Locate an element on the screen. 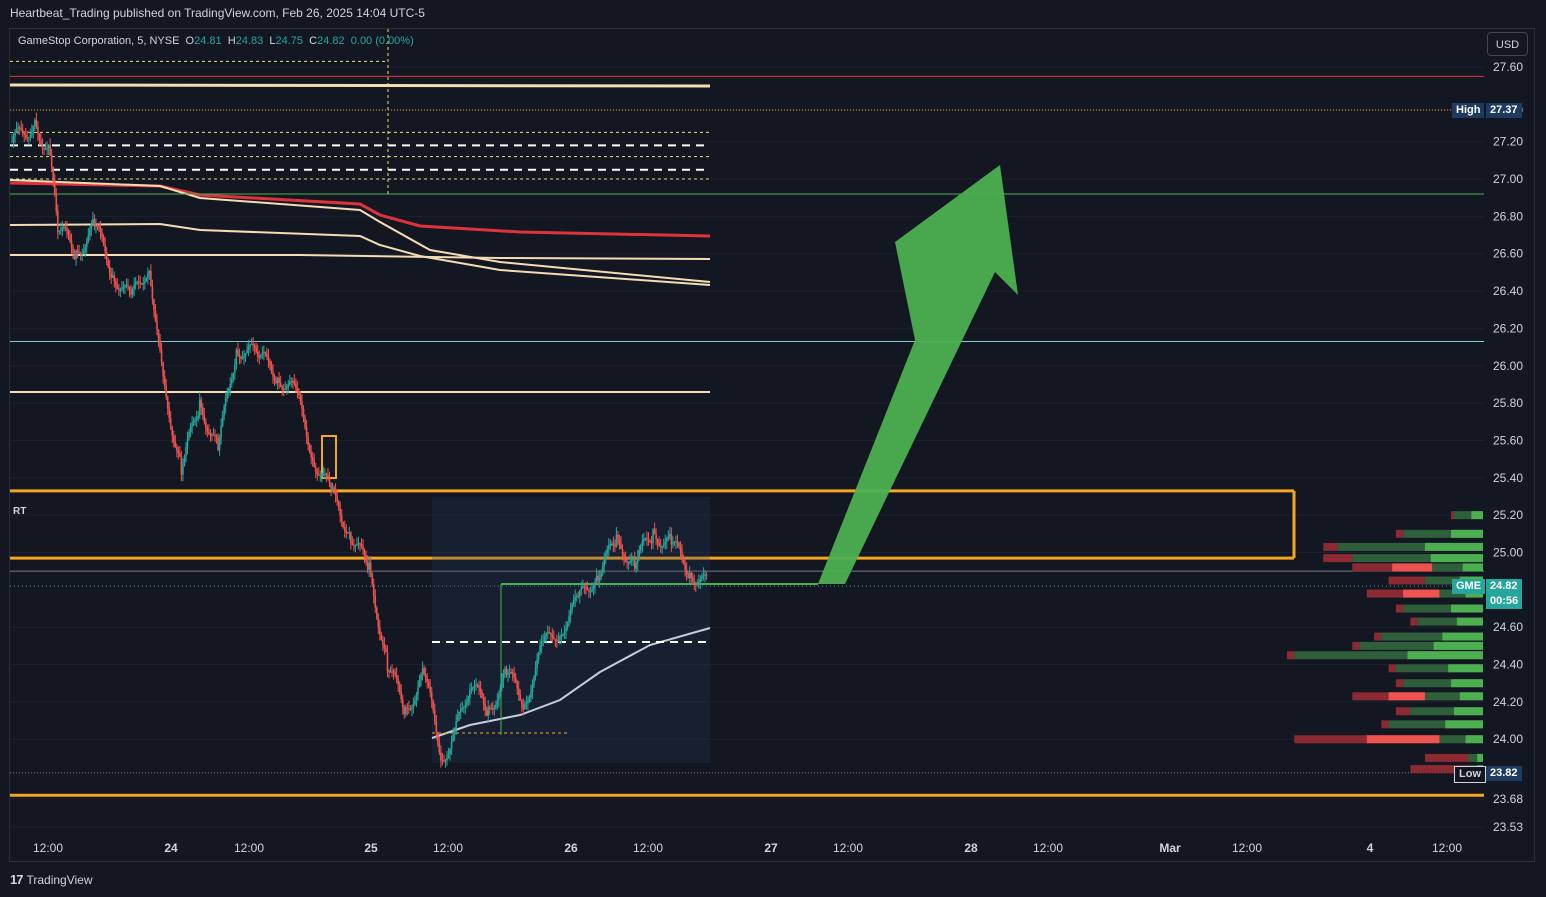 This screenshot has width=1546, height=897. high-tag-label: High is located at coordinates (1468, 110).